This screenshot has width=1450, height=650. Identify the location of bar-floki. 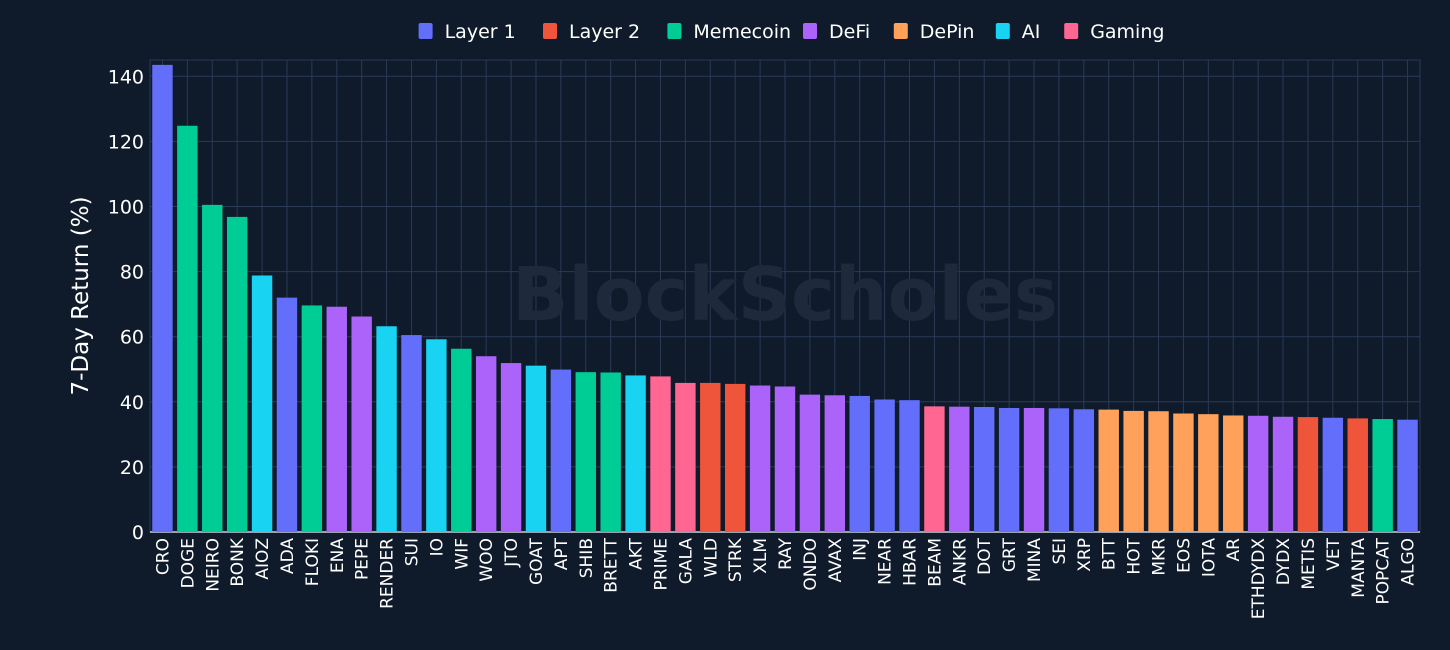
(312, 418).